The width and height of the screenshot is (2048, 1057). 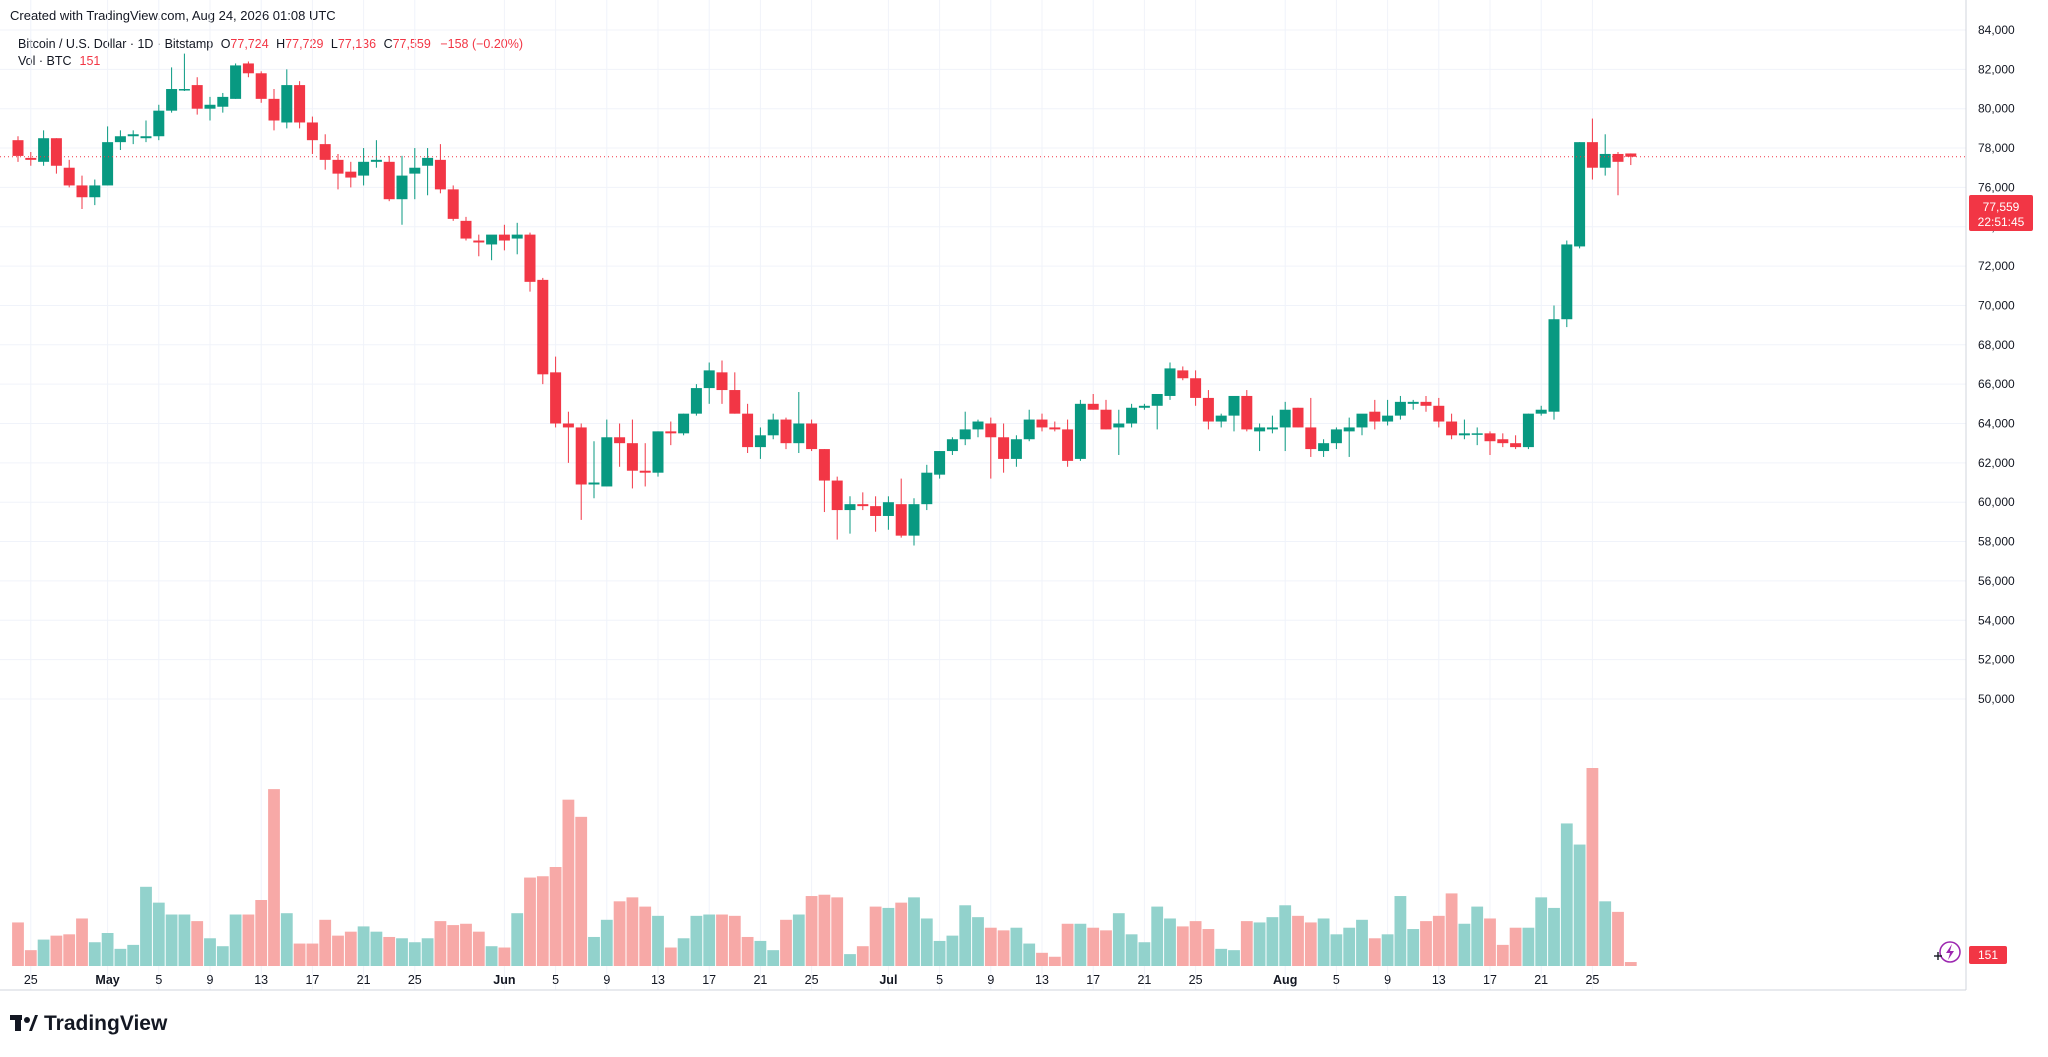 What do you see at coordinates (88, 1024) in the screenshot?
I see `tradingview-logo: TradingView` at bounding box center [88, 1024].